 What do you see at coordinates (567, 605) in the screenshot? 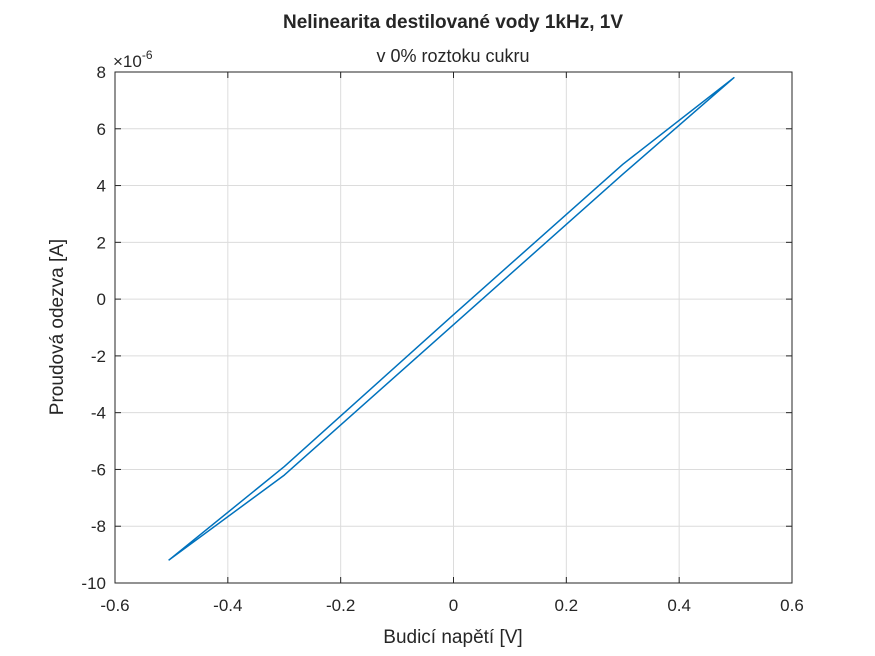
I see `x-tick-label: 0.2` at bounding box center [567, 605].